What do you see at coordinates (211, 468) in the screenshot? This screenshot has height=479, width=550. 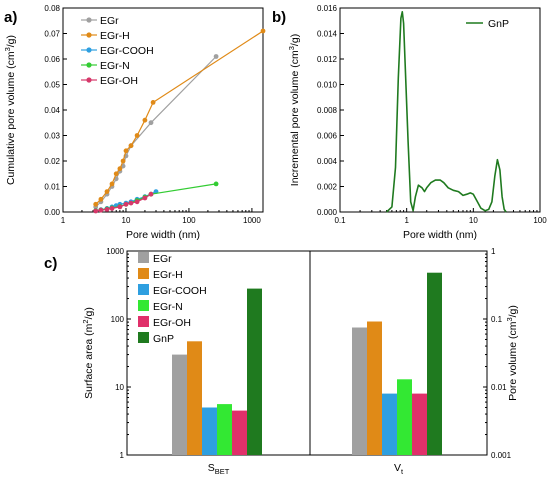 I see `category-label-main: S` at bounding box center [211, 468].